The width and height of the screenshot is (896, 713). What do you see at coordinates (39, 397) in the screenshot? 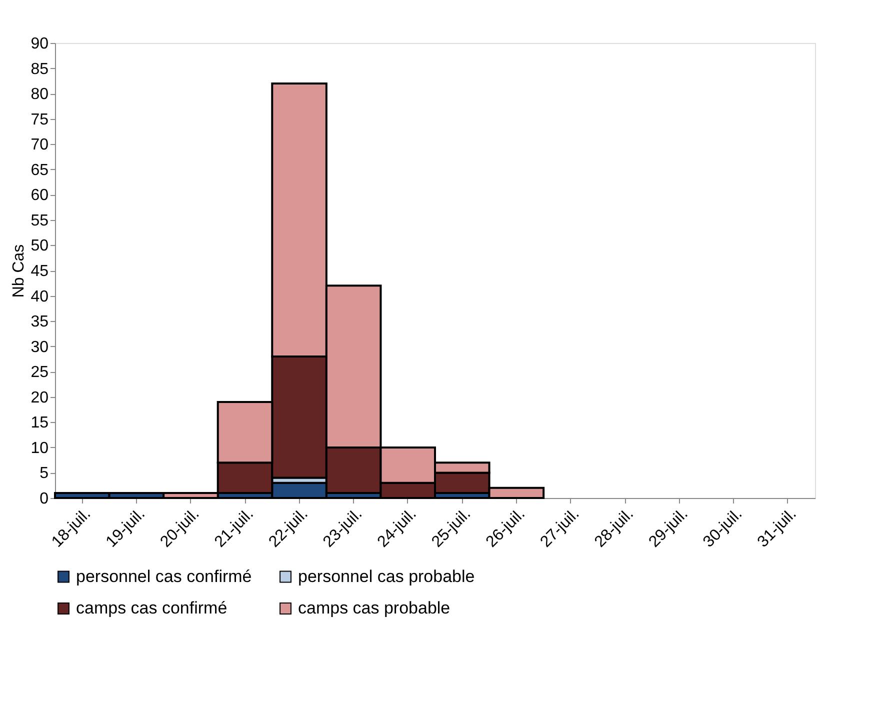
I see `y-tick-label: 20` at bounding box center [39, 397].